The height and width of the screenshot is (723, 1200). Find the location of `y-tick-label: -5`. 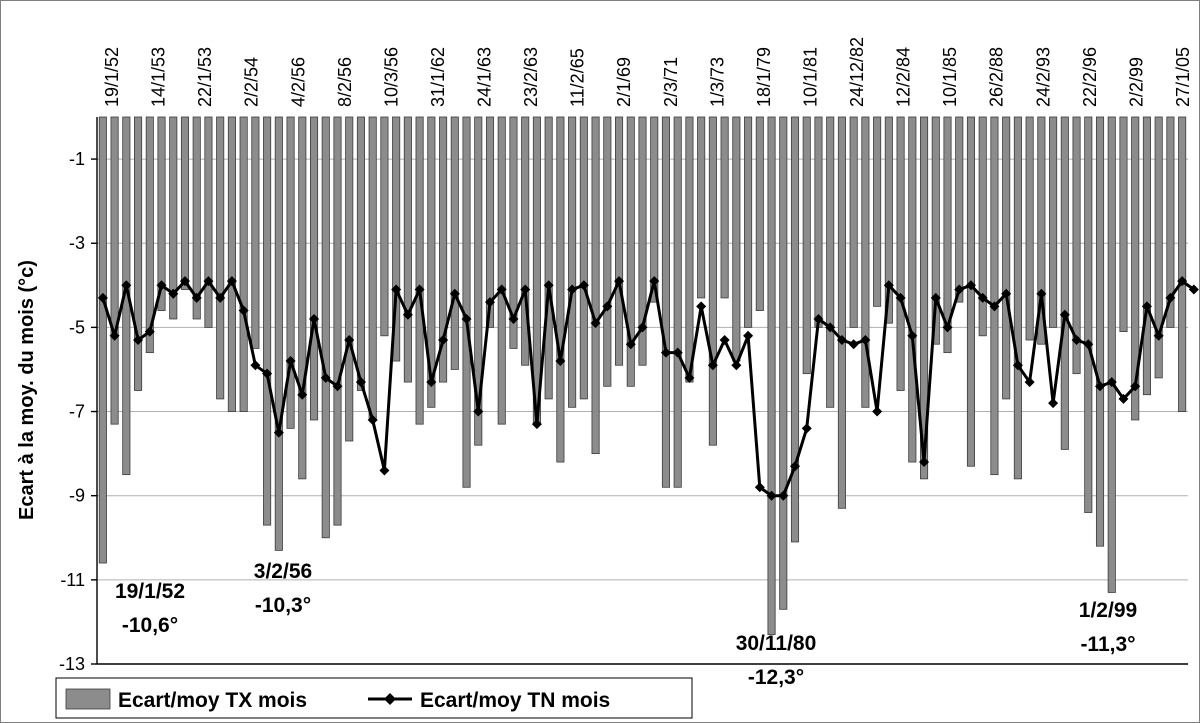

y-tick-label: -5 is located at coordinates (77, 327).